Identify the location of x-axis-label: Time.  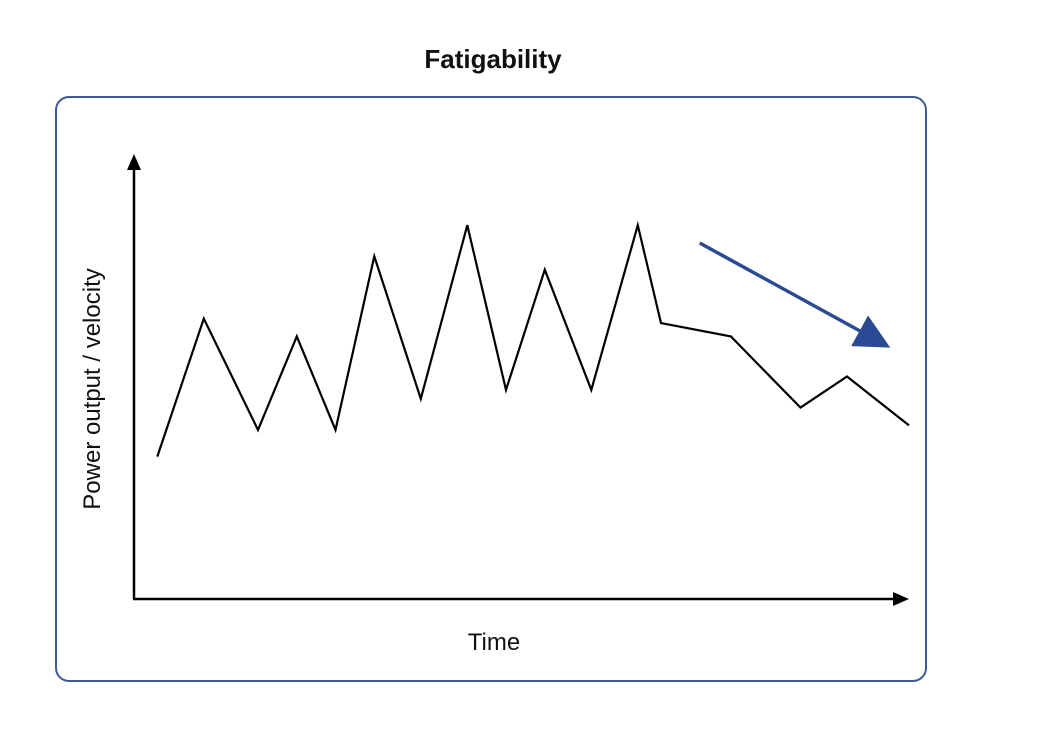
(494, 642).